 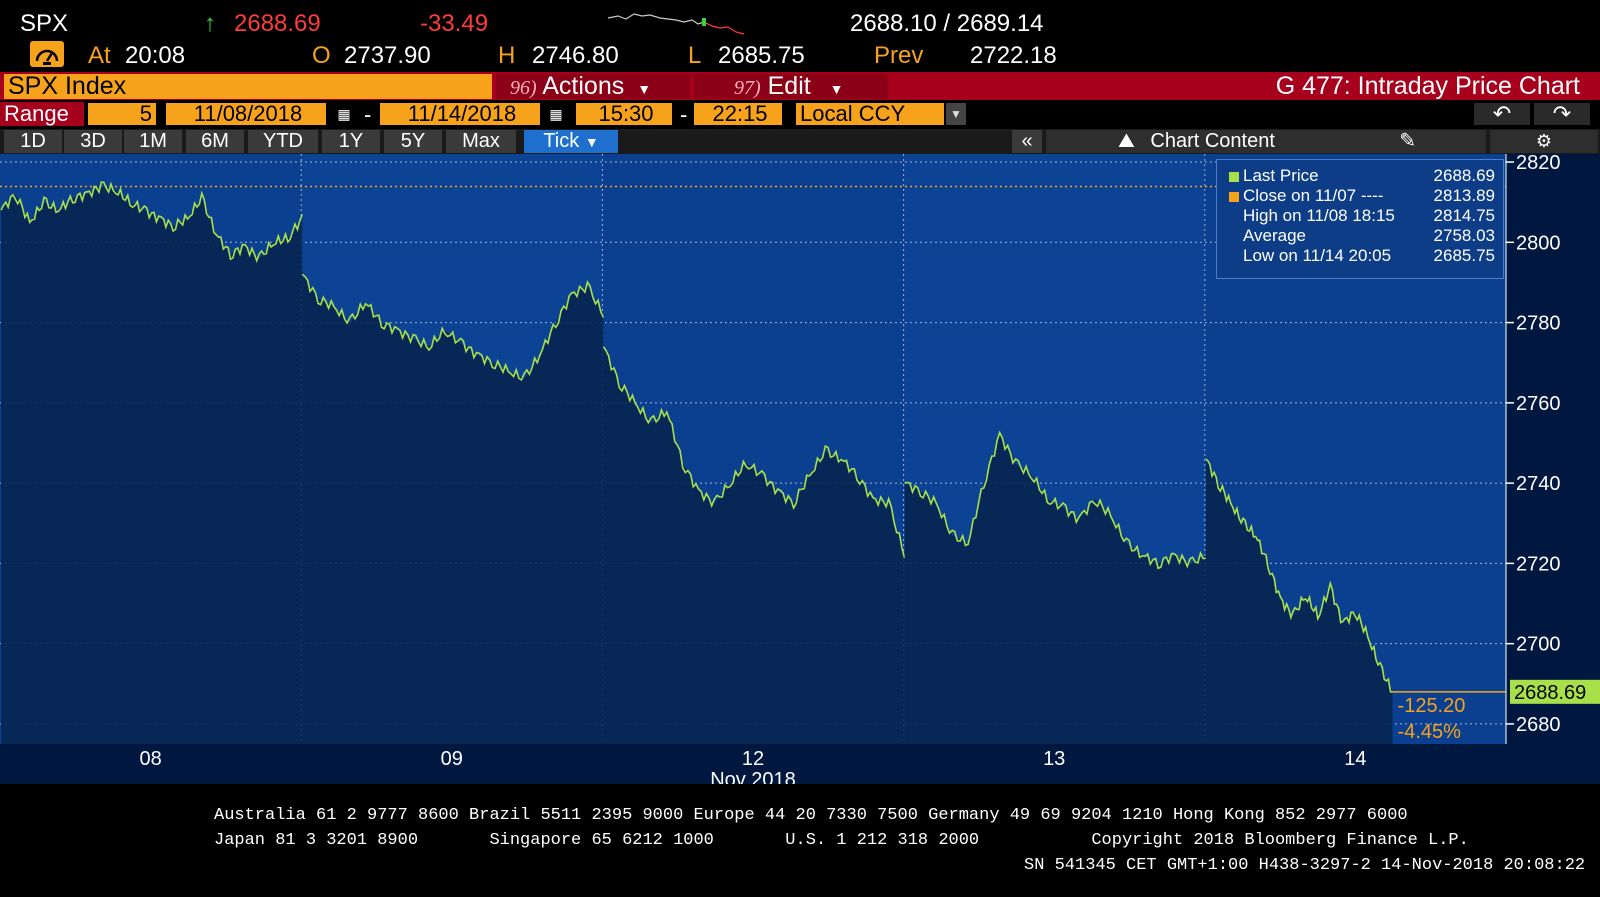 What do you see at coordinates (215, 141) in the screenshot?
I see `tab-6m: 6M` at bounding box center [215, 141].